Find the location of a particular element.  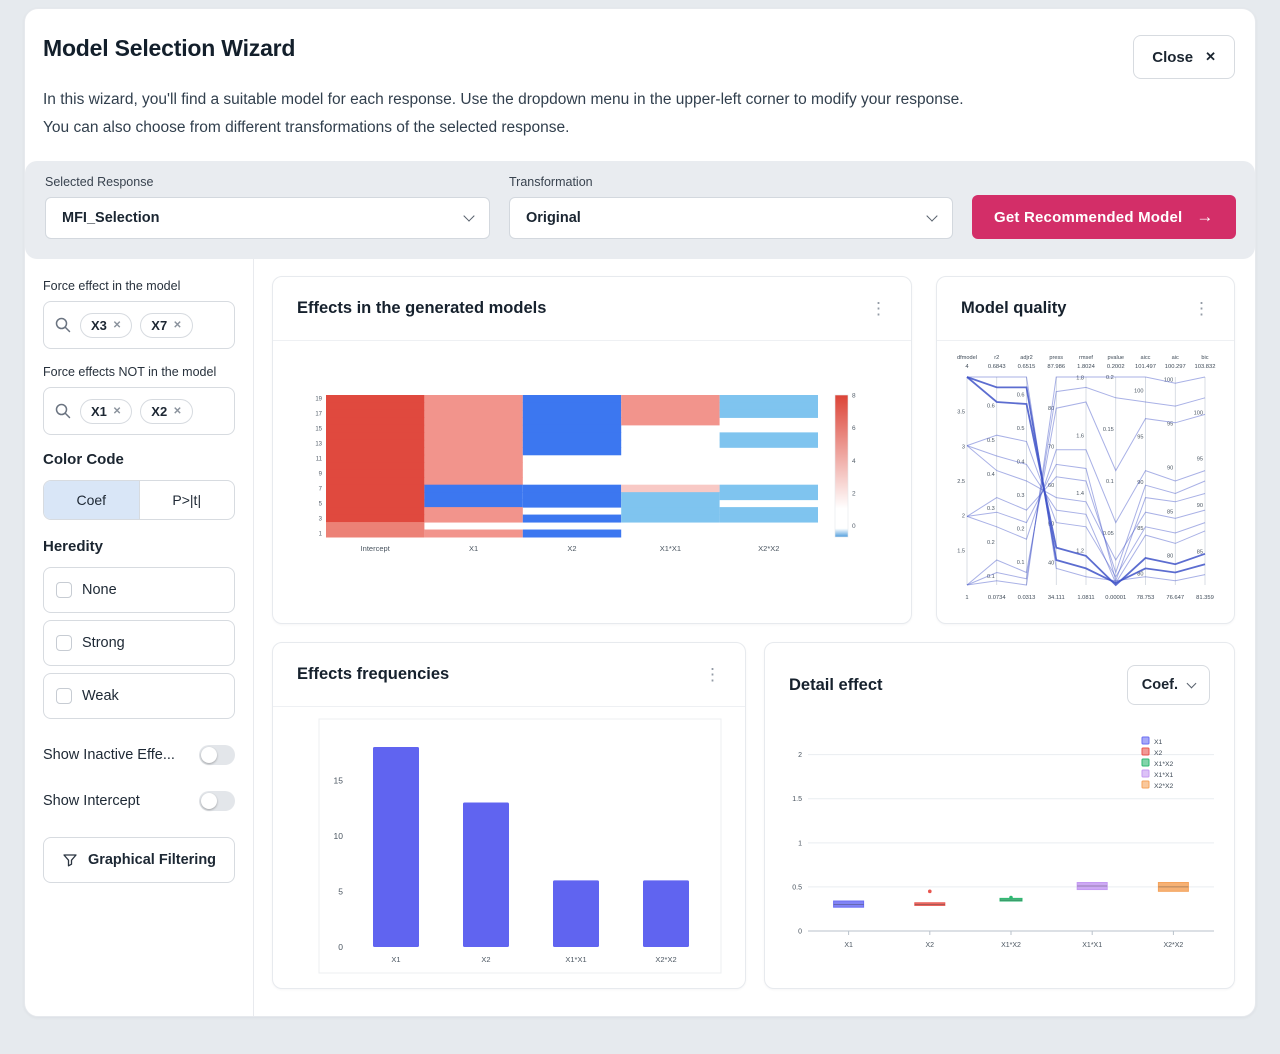

search-icon is located at coordinates (63, 411).